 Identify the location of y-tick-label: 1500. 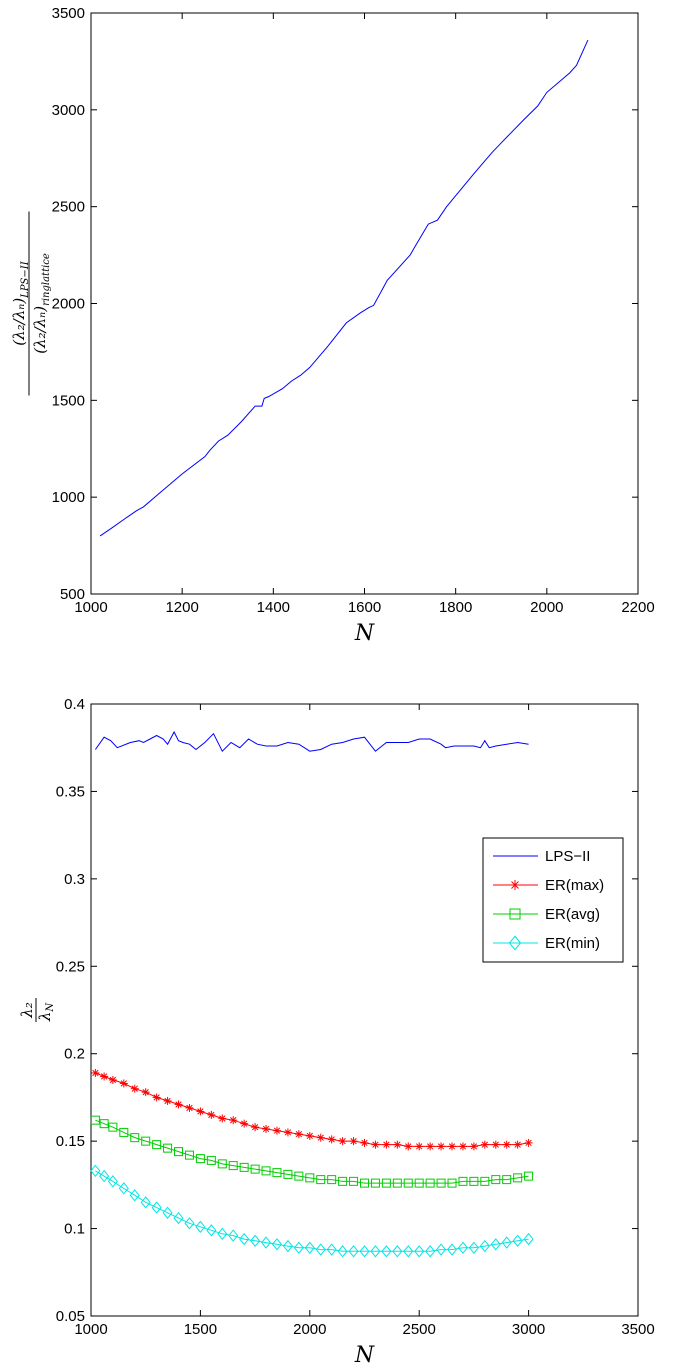
(68, 400).